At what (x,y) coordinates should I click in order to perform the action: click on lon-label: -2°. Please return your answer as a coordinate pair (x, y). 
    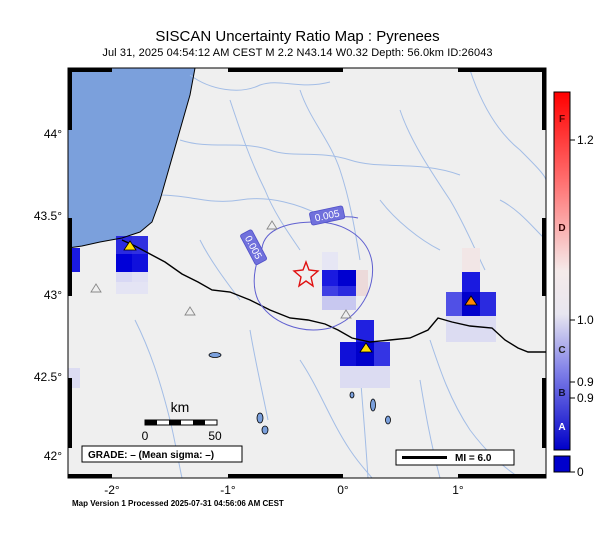
    Looking at the image, I should click on (112, 490).